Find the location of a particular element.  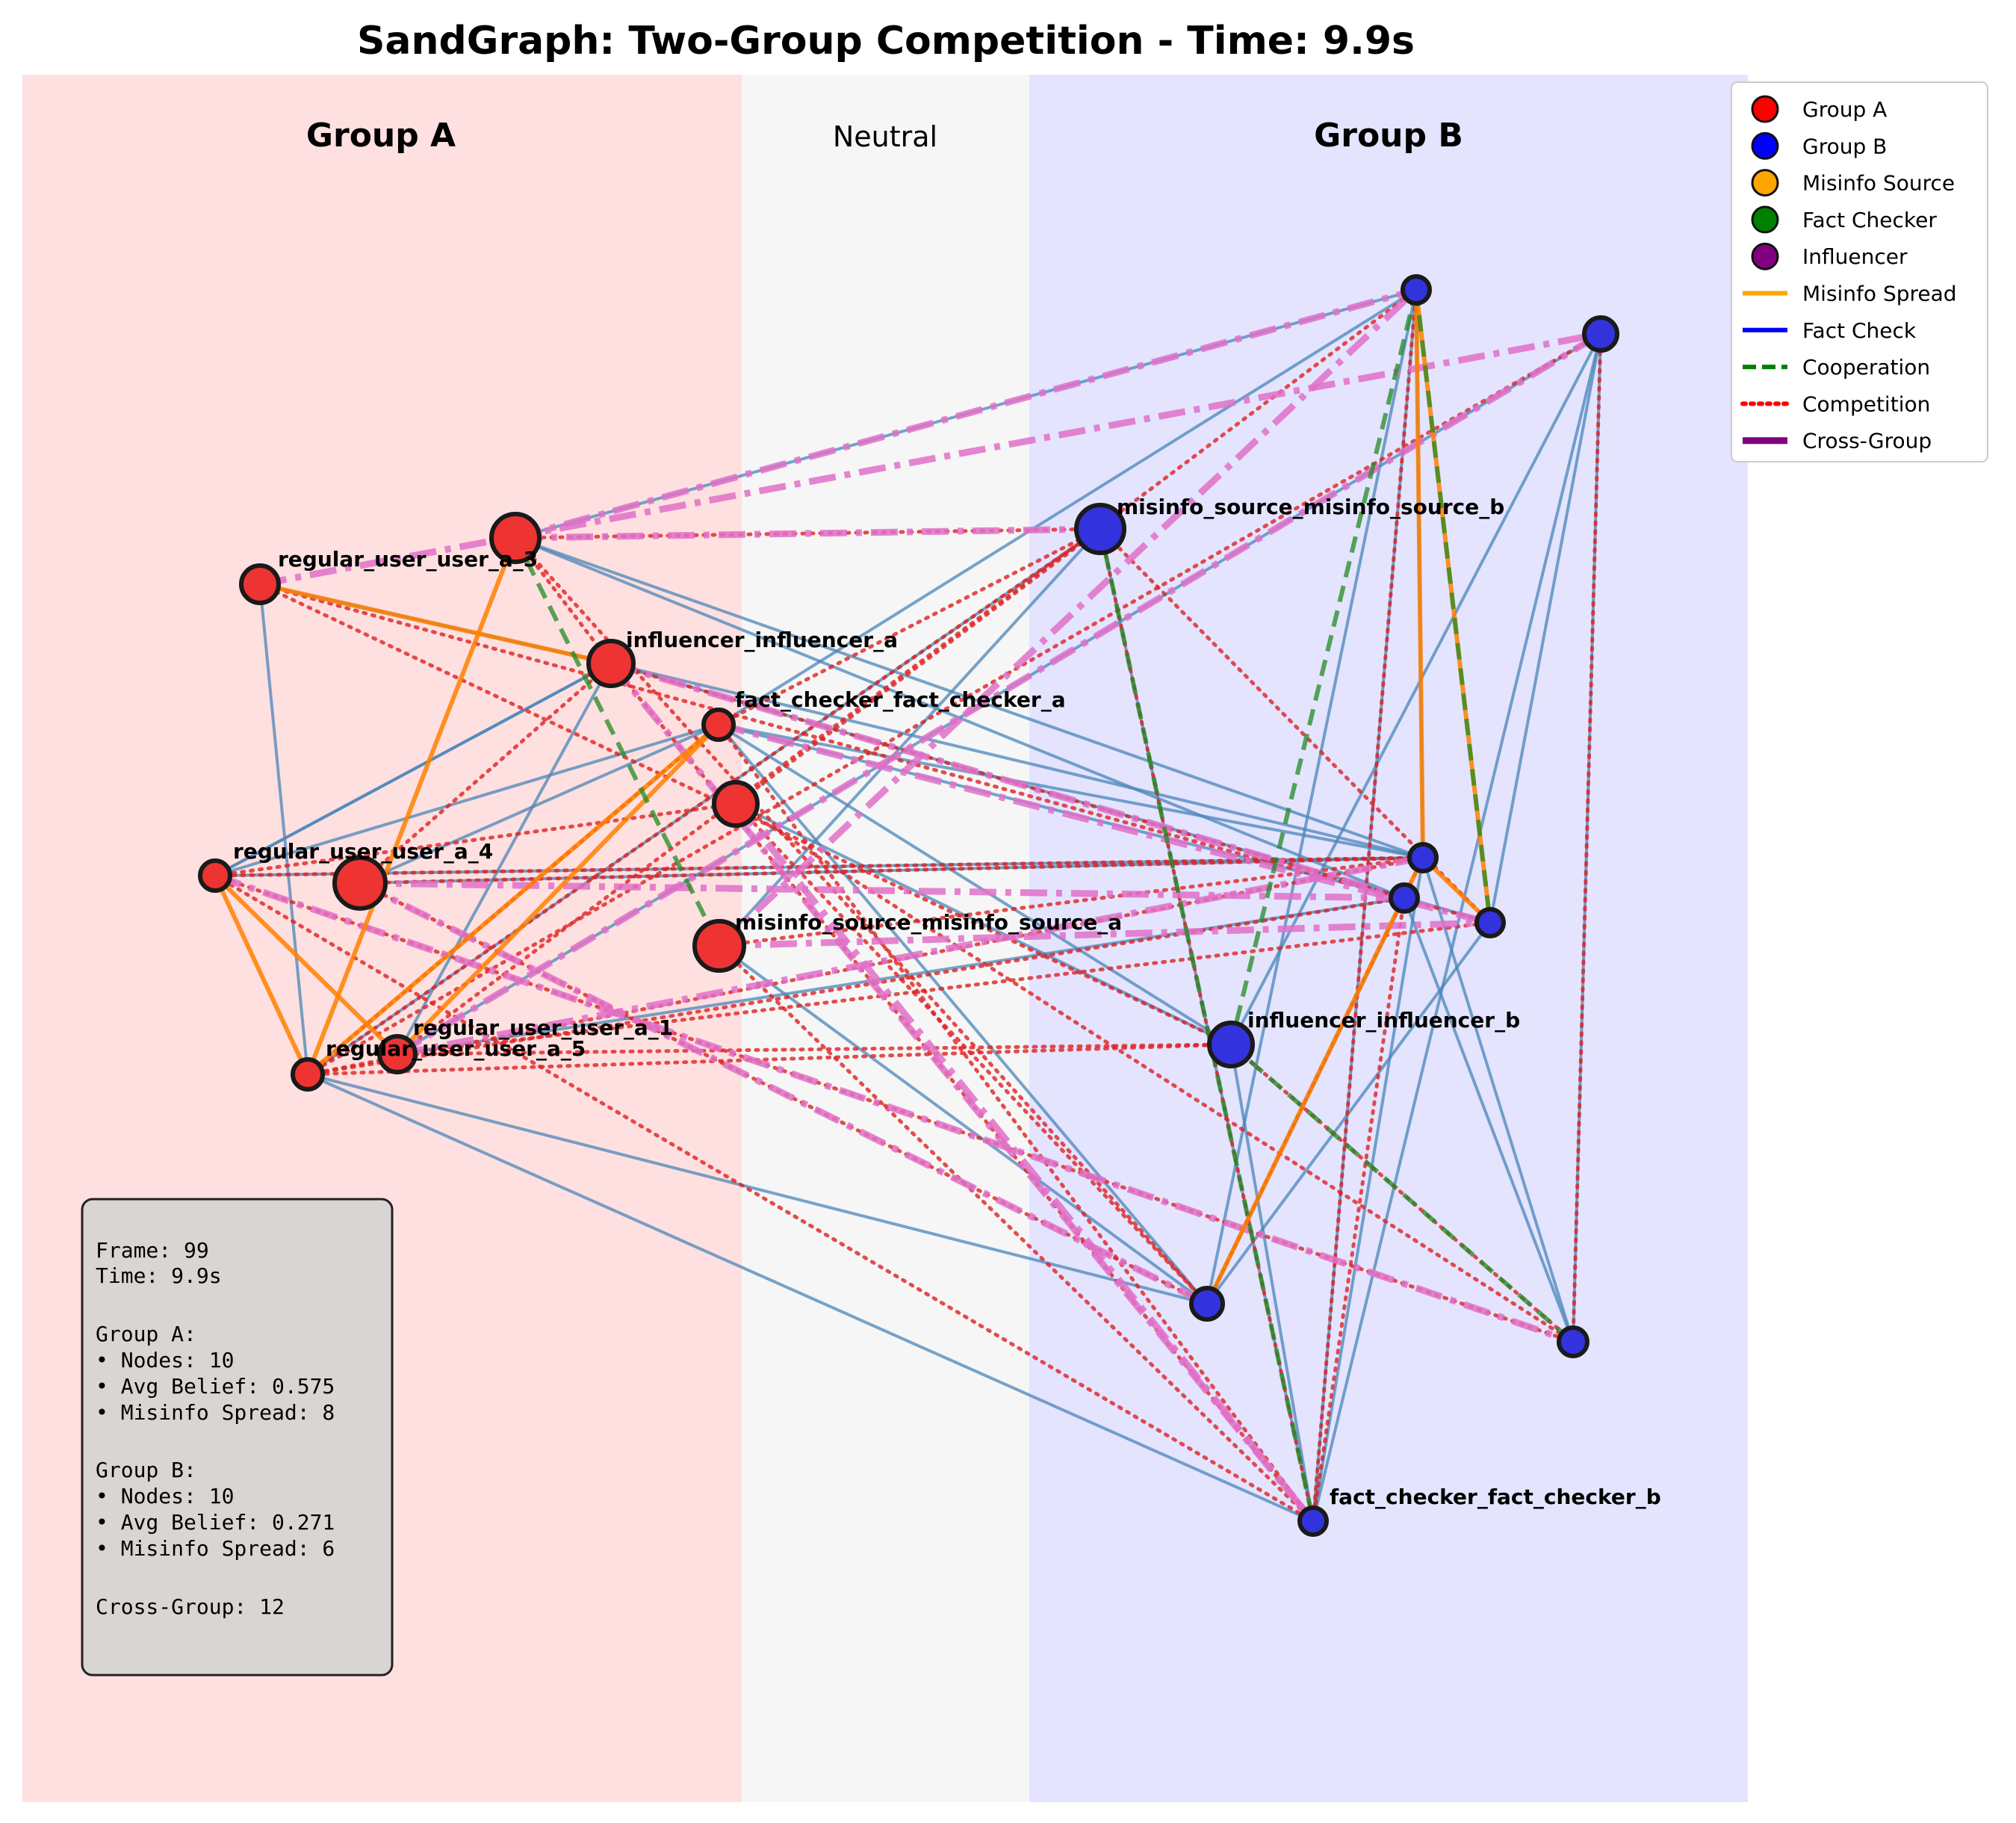

stats-time: Time: 9.9s is located at coordinates (159, 1275).